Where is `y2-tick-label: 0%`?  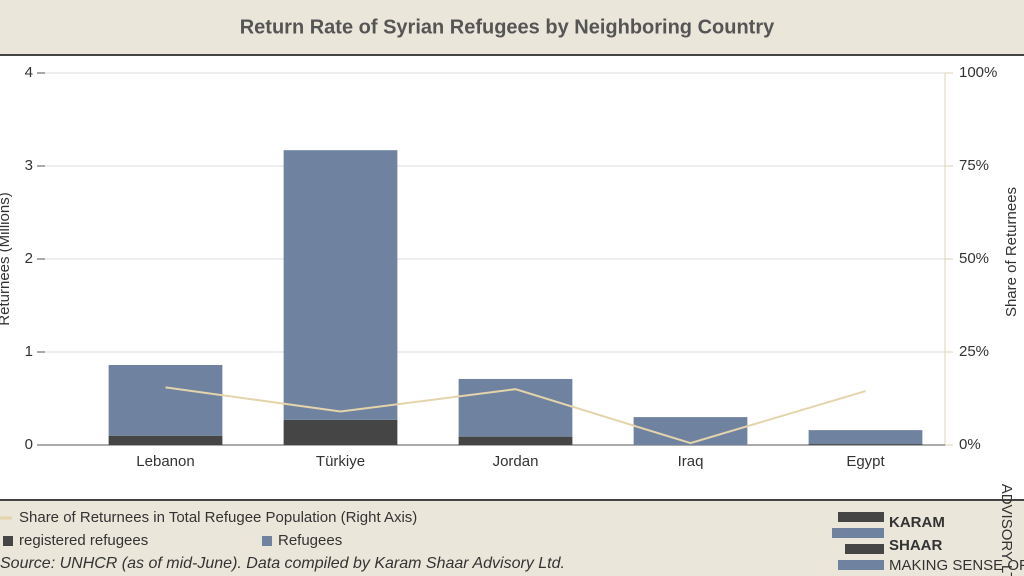 y2-tick-label: 0% is located at coordinates (970, 444).